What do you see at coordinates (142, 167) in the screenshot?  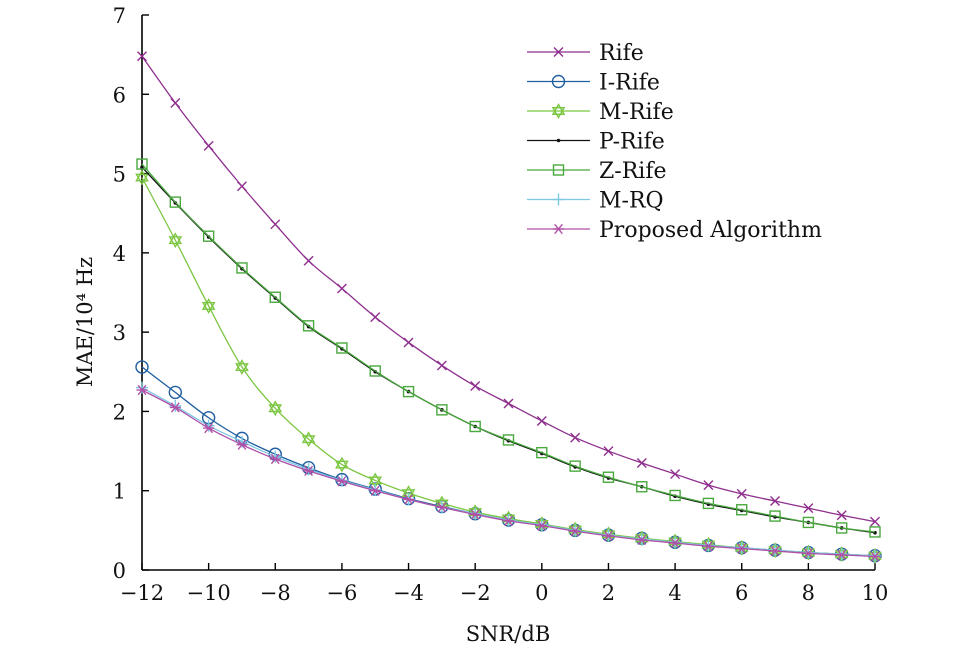 I see `data-point-p-rife` at bounding box center [142, 167].